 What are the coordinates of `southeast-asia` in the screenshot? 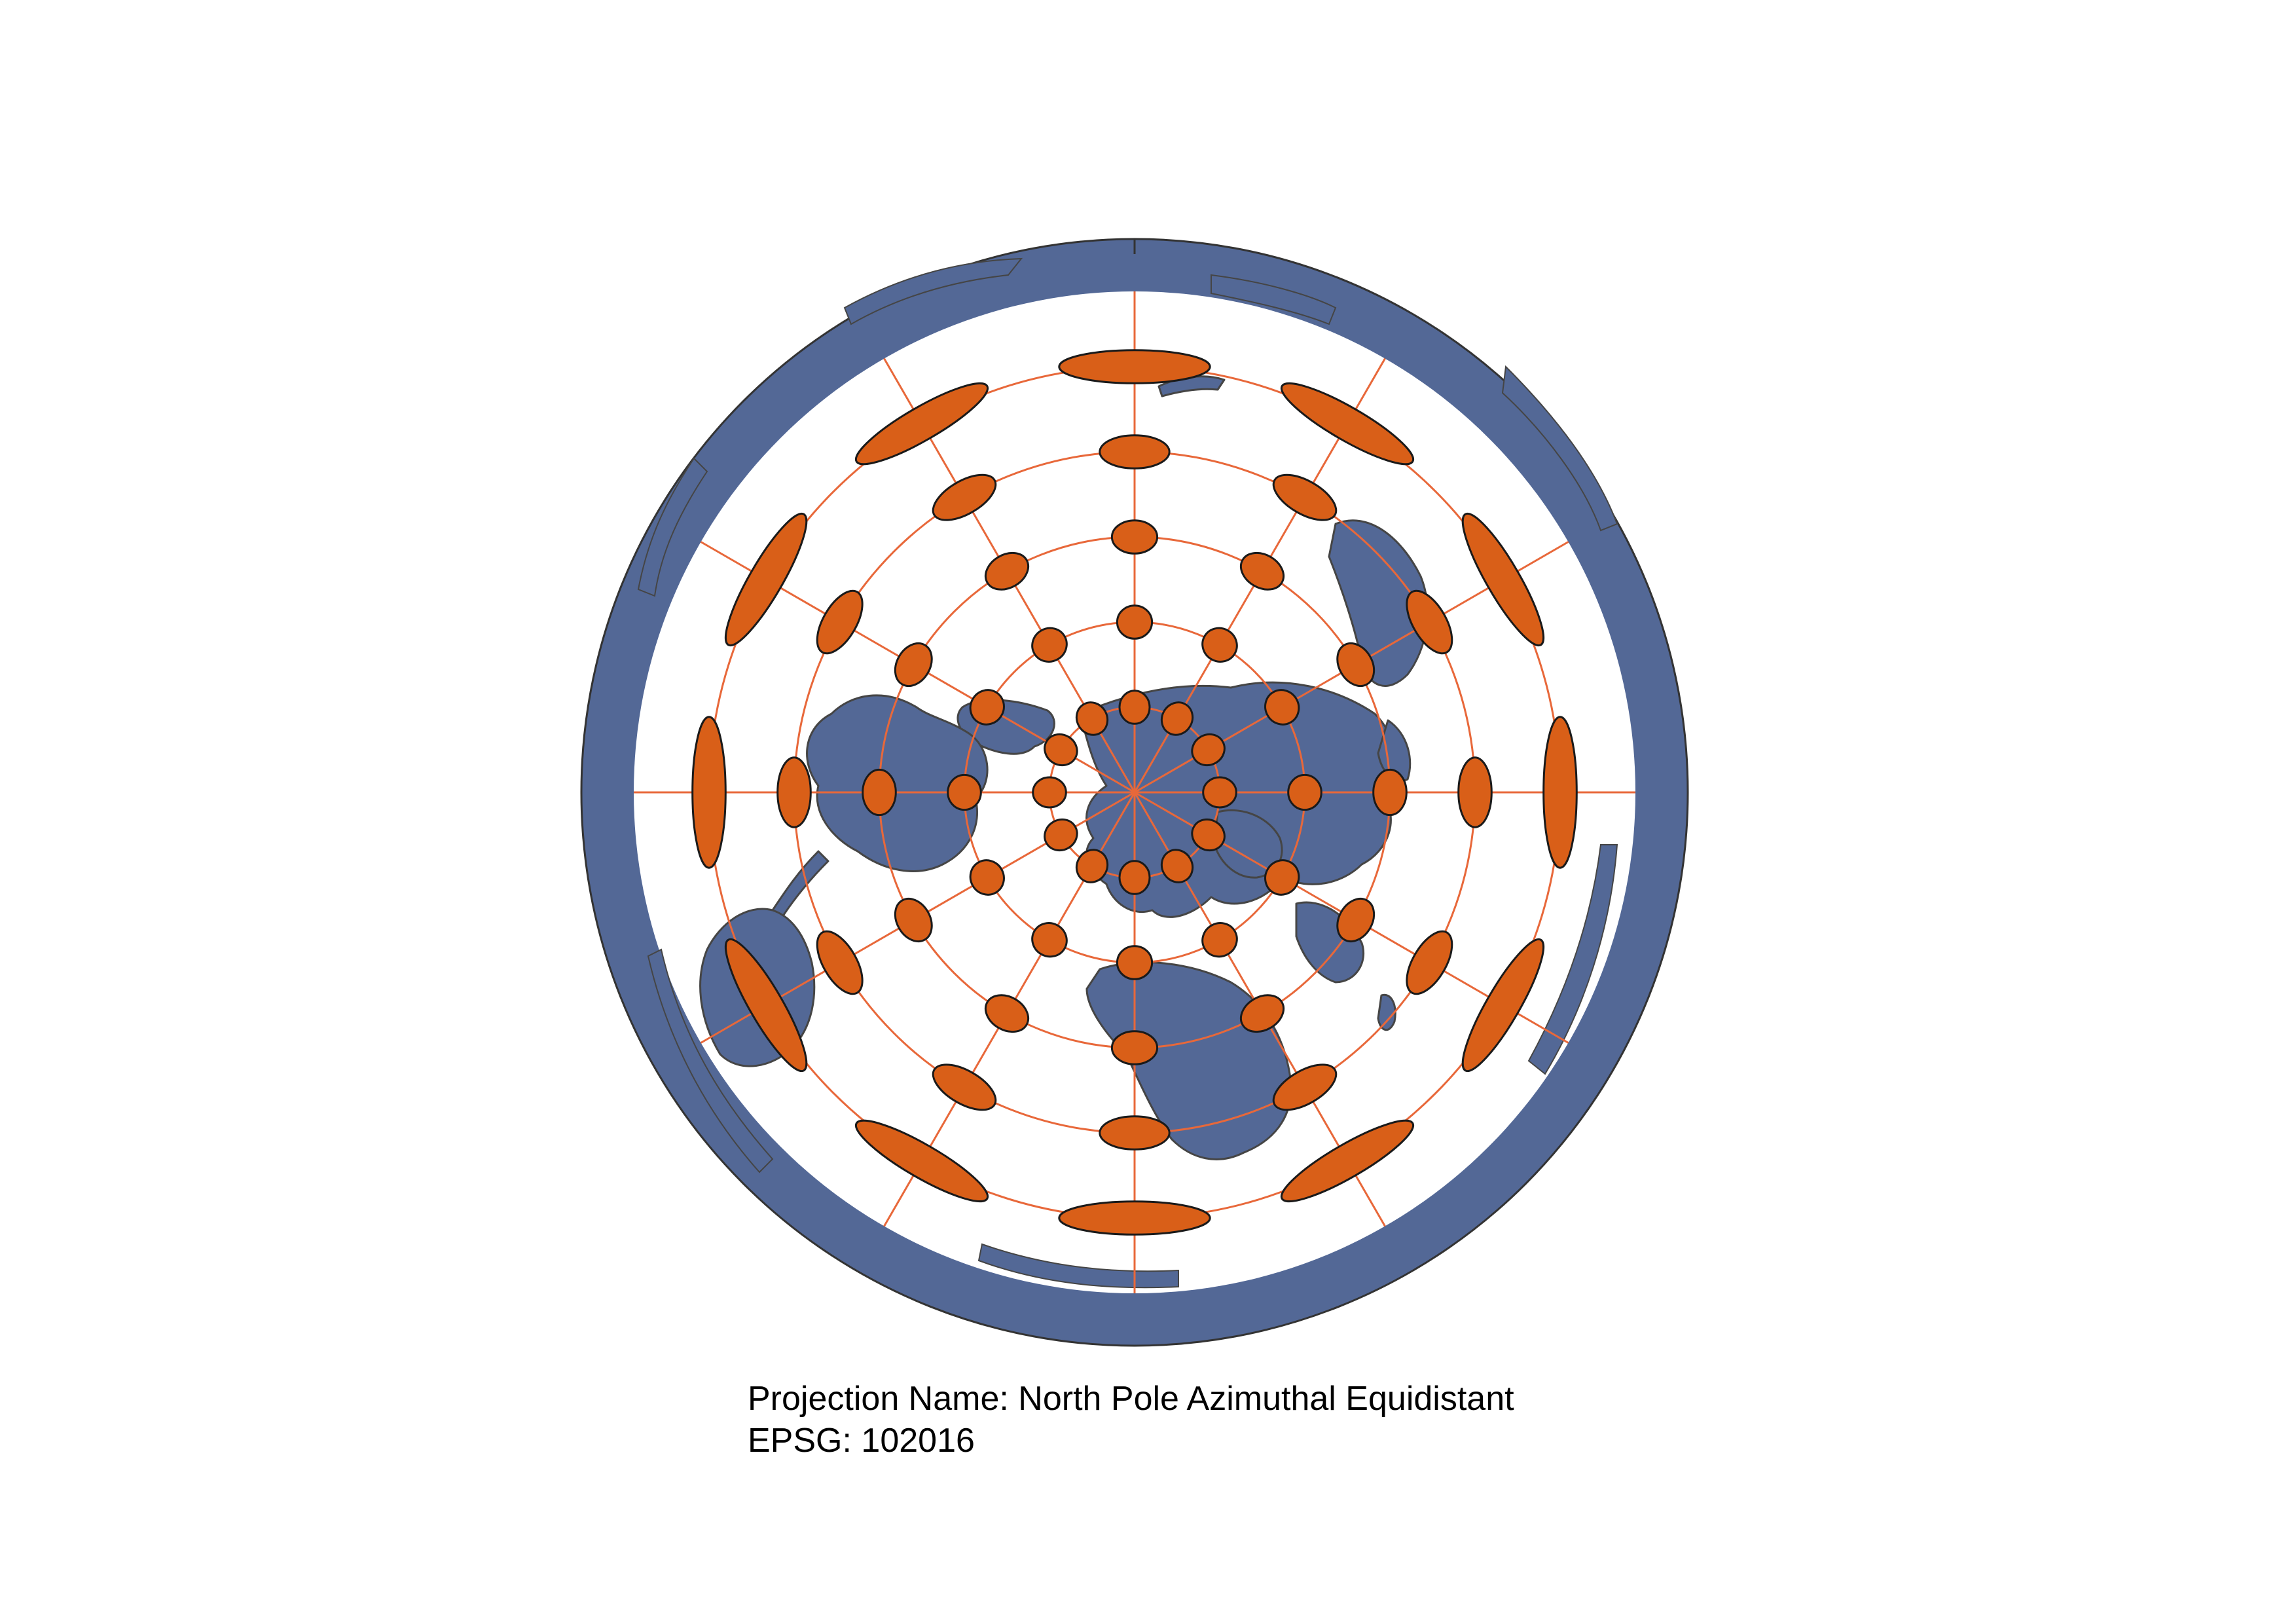 It's located at (1394, 751).